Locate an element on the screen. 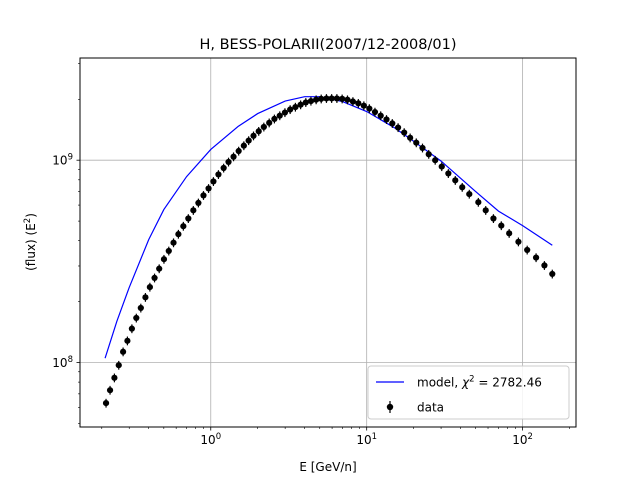 The width and height of the screenshot is (640, 480). legend-model-chi-sup: 2 is located at coordinates (471, 380).